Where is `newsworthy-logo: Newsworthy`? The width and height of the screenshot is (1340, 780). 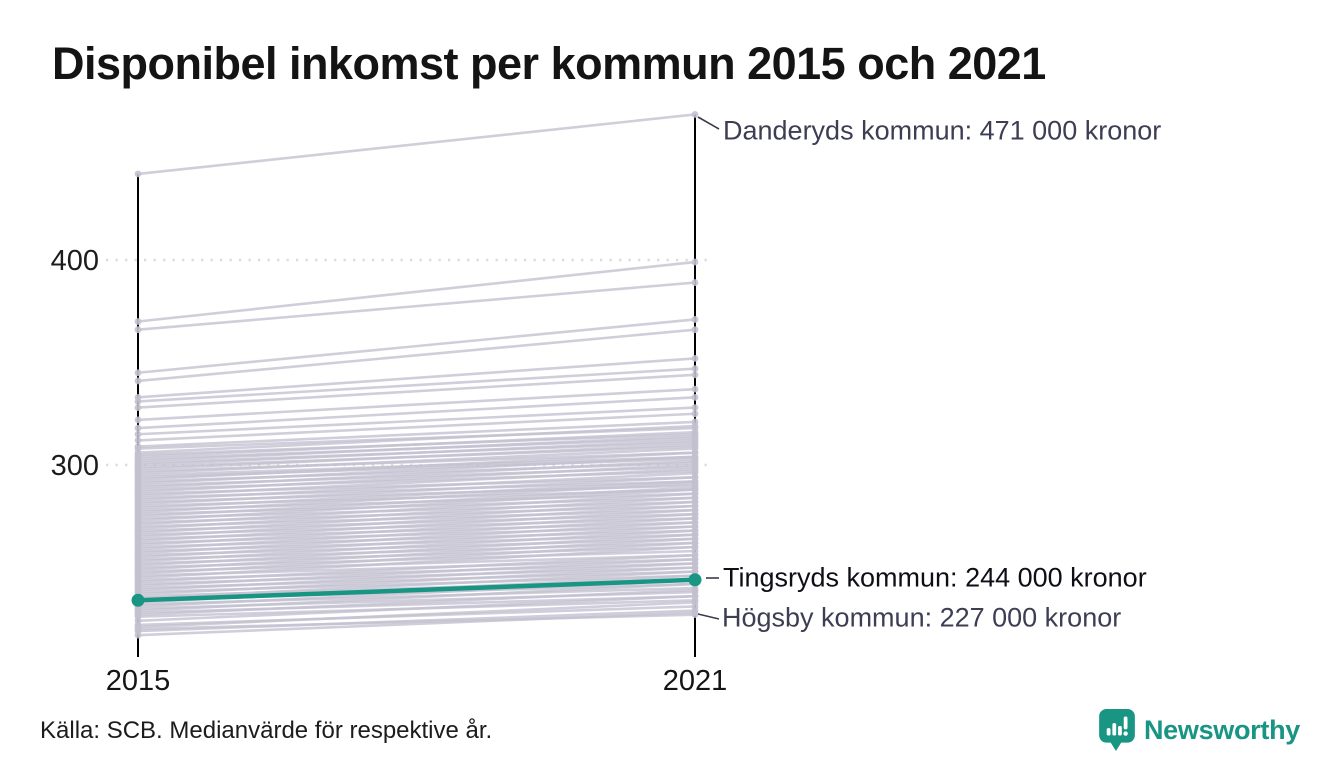 newsworthy-logo: Newsworthy is located at coordinates (1199, 730).